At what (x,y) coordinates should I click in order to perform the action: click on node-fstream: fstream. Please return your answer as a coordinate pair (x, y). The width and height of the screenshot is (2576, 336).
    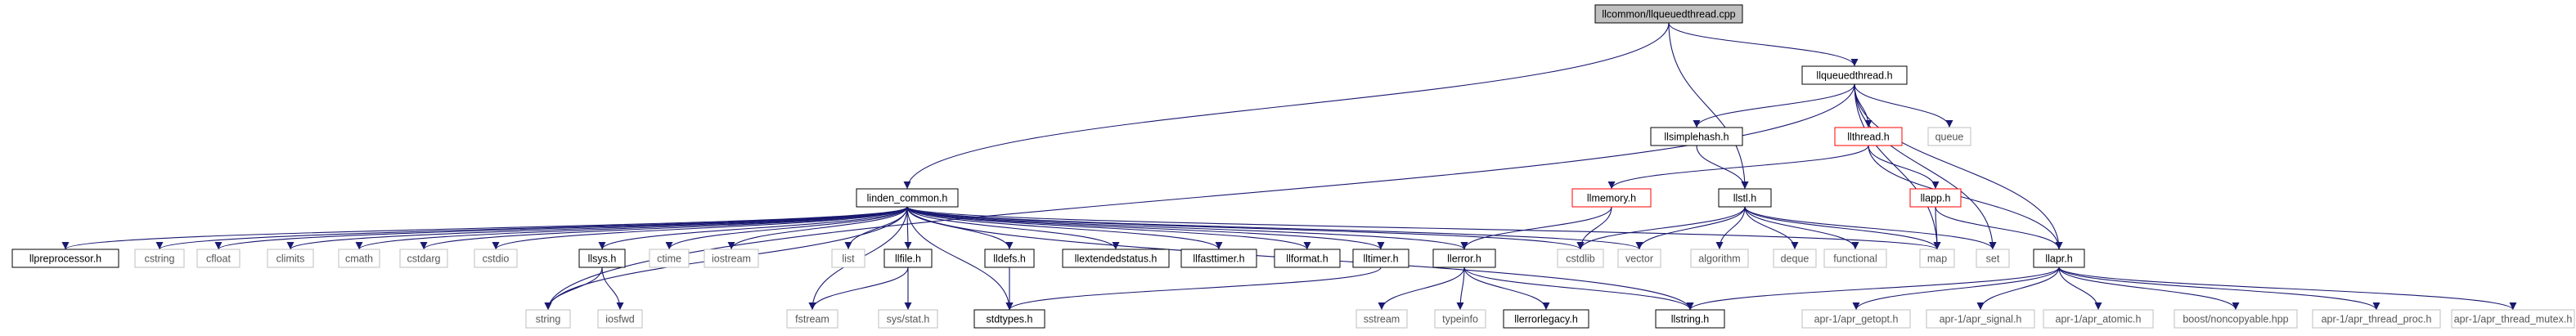
    Looking at the image, I should click on (812, 319).